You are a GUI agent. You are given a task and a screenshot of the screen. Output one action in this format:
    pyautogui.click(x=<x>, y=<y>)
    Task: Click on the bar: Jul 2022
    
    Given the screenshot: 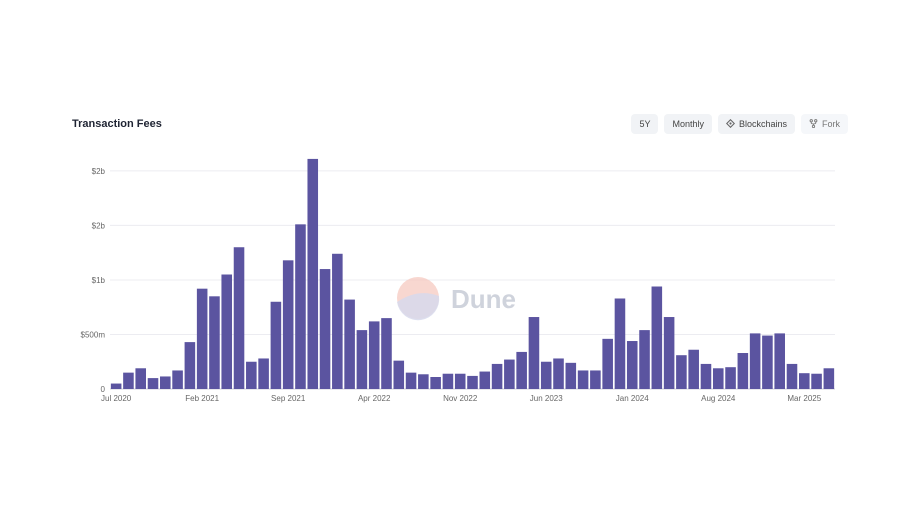 What is the action you would take?
    pyautogui.click(x=411, y=380)
    